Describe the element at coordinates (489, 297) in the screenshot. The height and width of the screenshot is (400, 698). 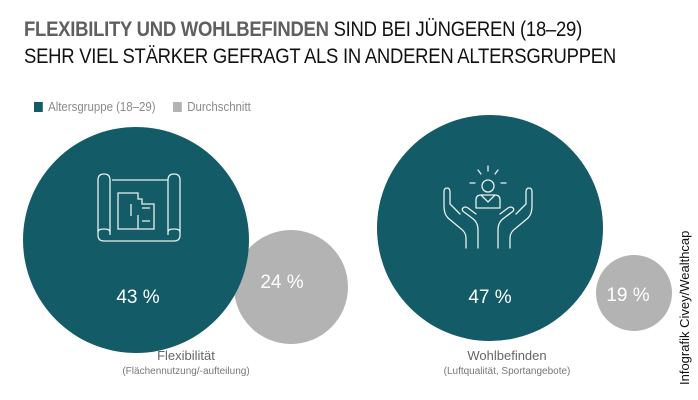
I see `value-group-wellbeing: 47 %` at that location.